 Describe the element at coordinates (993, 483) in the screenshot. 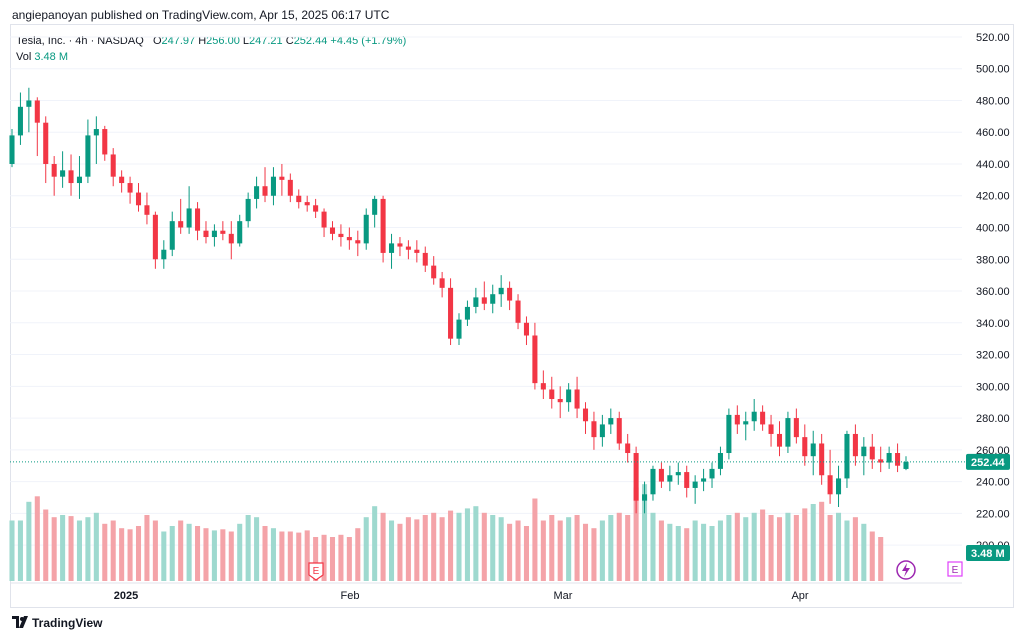

I see `price-tick-label: 240.00` at that location.